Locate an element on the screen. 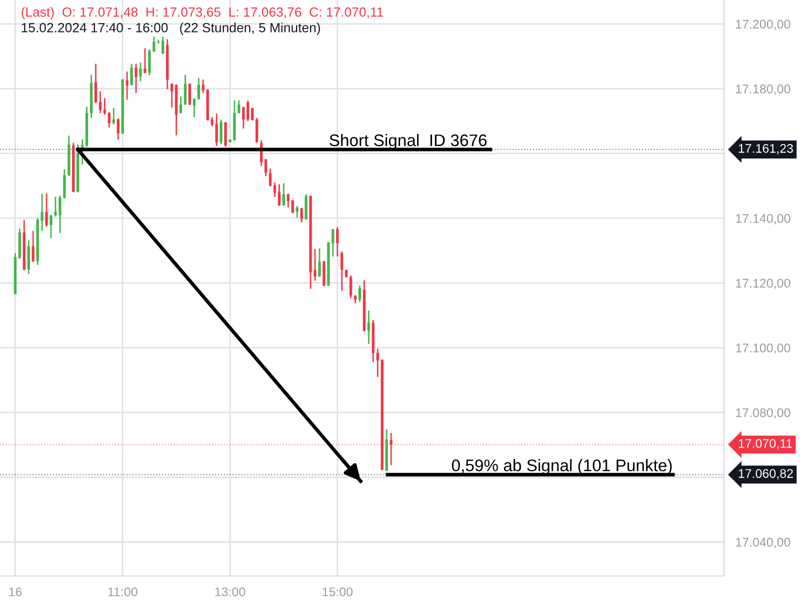 The image size is (800, 600). y-tick-label: 17.040,00 is located at coordinates (763, 543).